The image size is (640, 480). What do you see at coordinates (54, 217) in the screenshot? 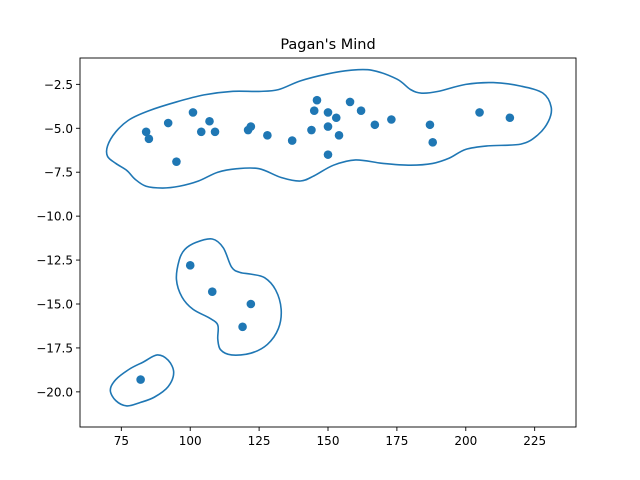
I see `y-tick-label: −10.0` at bounding box center [54, 217].